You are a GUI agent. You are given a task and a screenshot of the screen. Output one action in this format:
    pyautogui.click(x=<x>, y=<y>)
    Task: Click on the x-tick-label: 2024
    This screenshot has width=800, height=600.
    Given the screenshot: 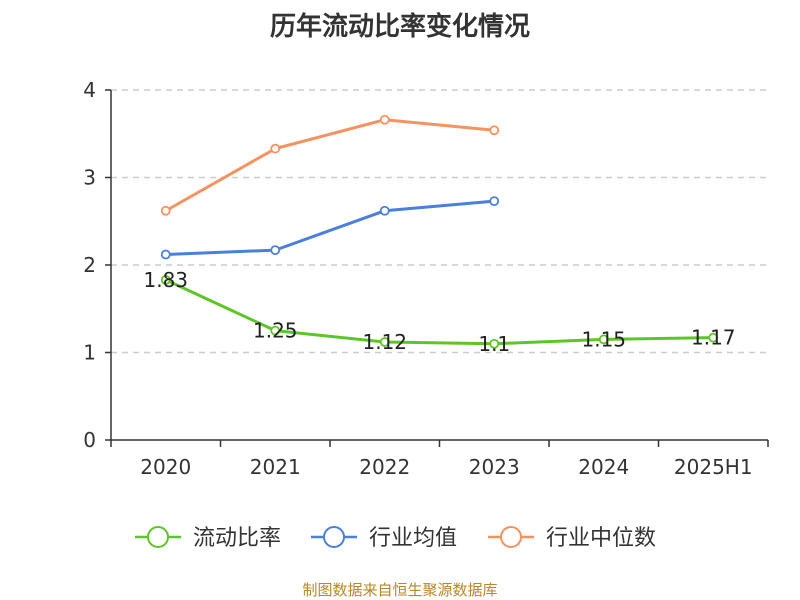 What is the action you would take?
    pyautogui.click(x=603, y=467)
    